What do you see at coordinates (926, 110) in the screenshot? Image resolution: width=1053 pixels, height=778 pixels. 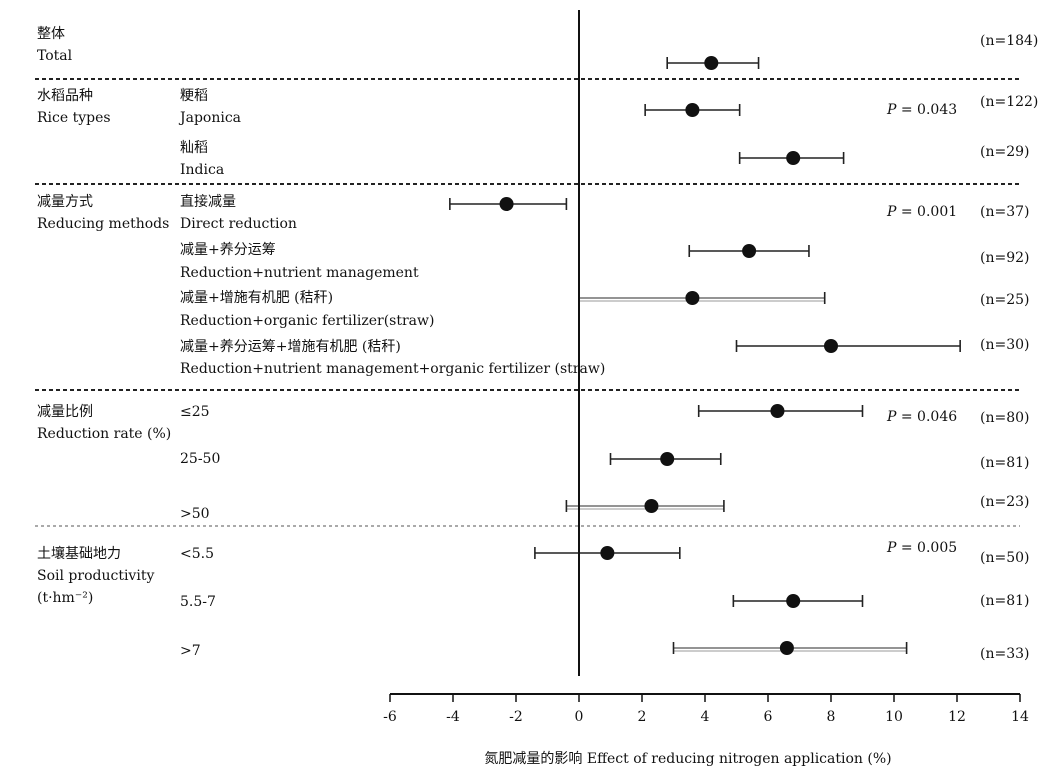 I see `p-value-number: = 0.043` at bounding box center [926, 110].